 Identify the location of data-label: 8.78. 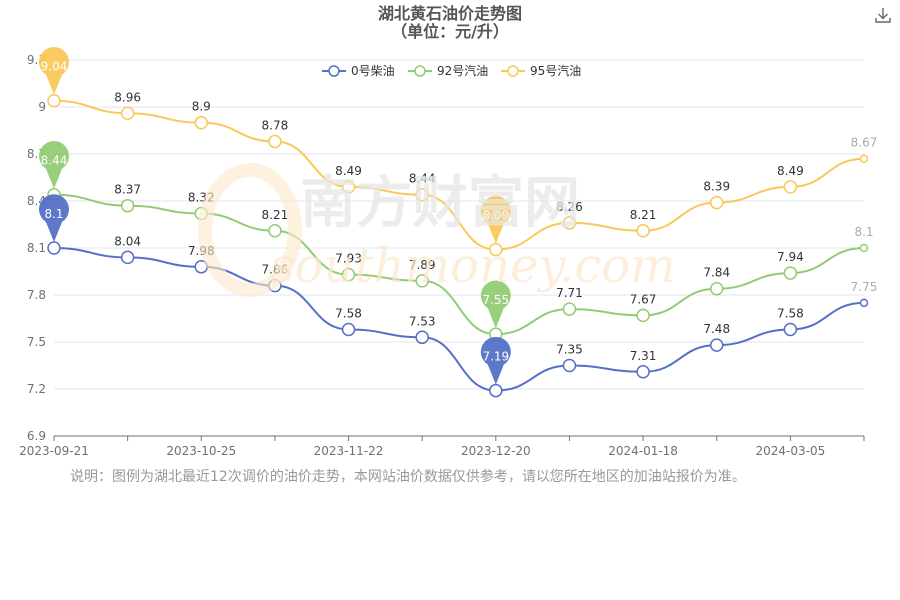
(275, 125).